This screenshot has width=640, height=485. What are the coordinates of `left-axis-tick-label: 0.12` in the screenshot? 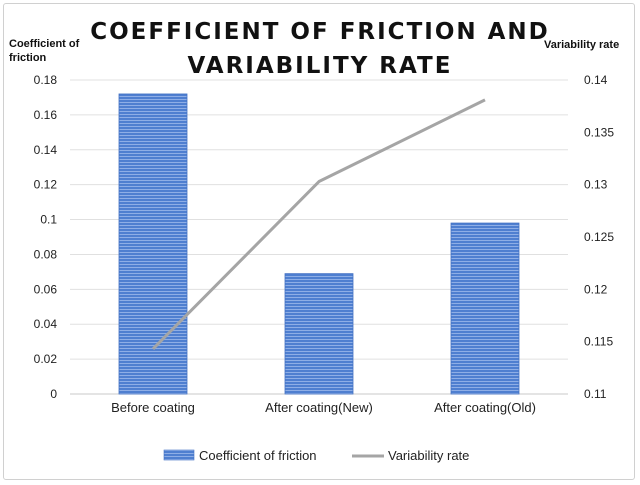 It's located at (46, 185).